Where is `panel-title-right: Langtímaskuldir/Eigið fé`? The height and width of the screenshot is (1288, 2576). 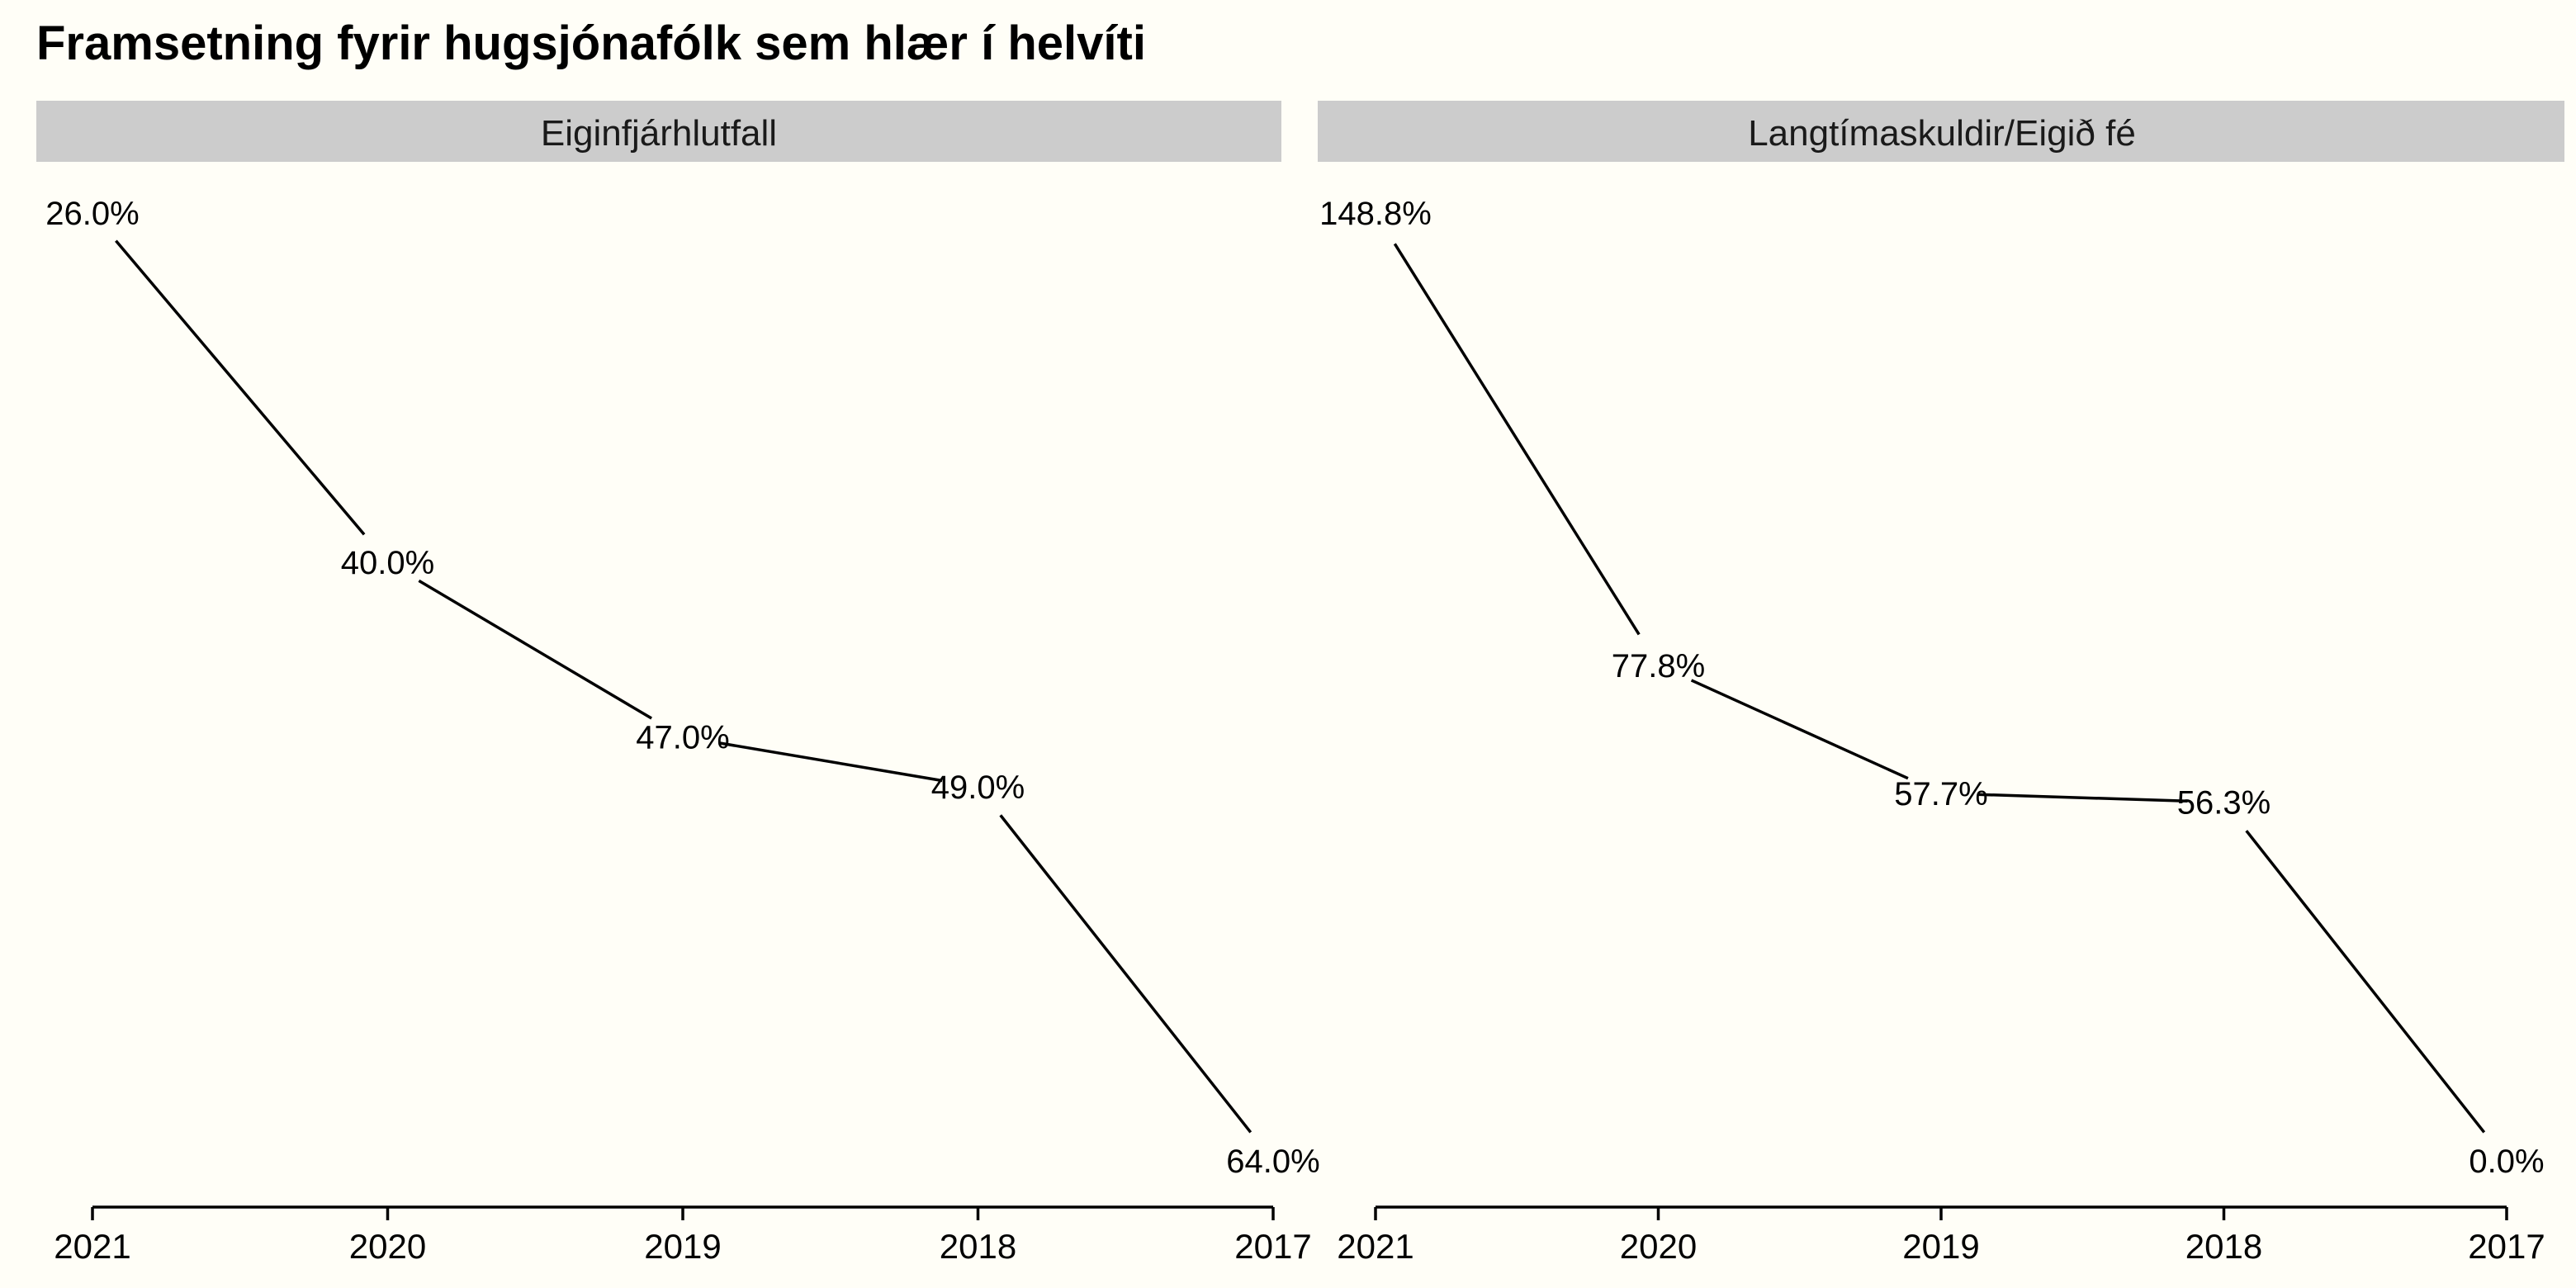
panel-title-right: Langtímaskuldir/Eigið fé is located at coordinates (1942, 133).